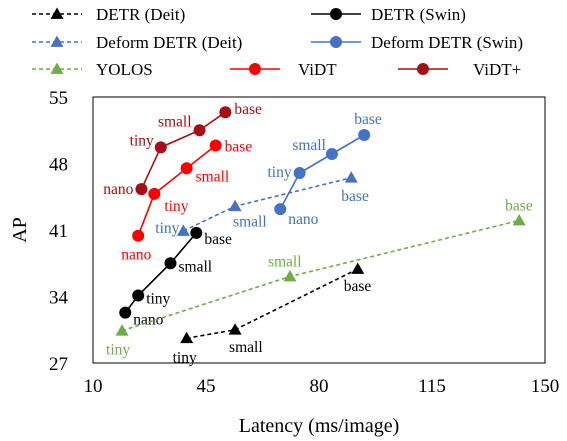  Describe the element at coordinates (235, 205) in the screenshot. I see `data-point-deform-detr-deit-small` at that location.